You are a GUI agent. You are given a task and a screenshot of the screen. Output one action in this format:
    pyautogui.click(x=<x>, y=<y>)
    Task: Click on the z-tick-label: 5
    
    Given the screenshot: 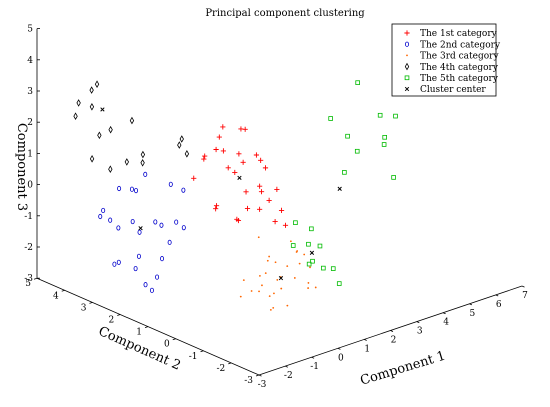 What is the action you would take?
    pyautogui.click(x=30, y=30)
    